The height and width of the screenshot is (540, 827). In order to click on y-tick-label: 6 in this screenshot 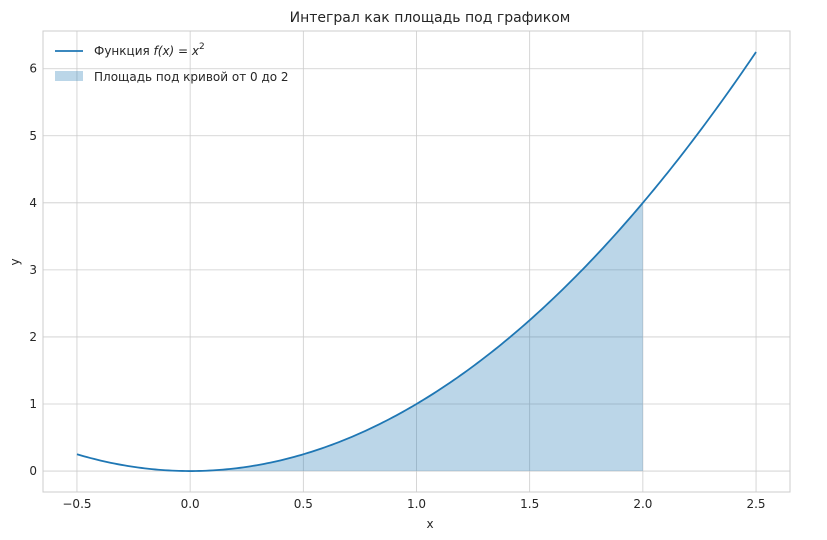, I will do `click(33, 69)`.